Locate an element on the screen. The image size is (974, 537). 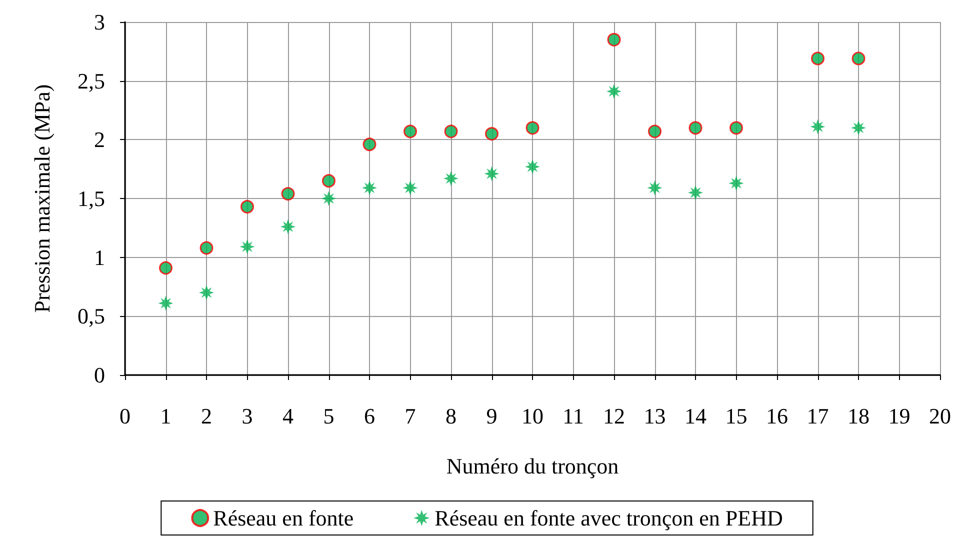
x-tick-label: 17 is located at coordinates (817, 416).